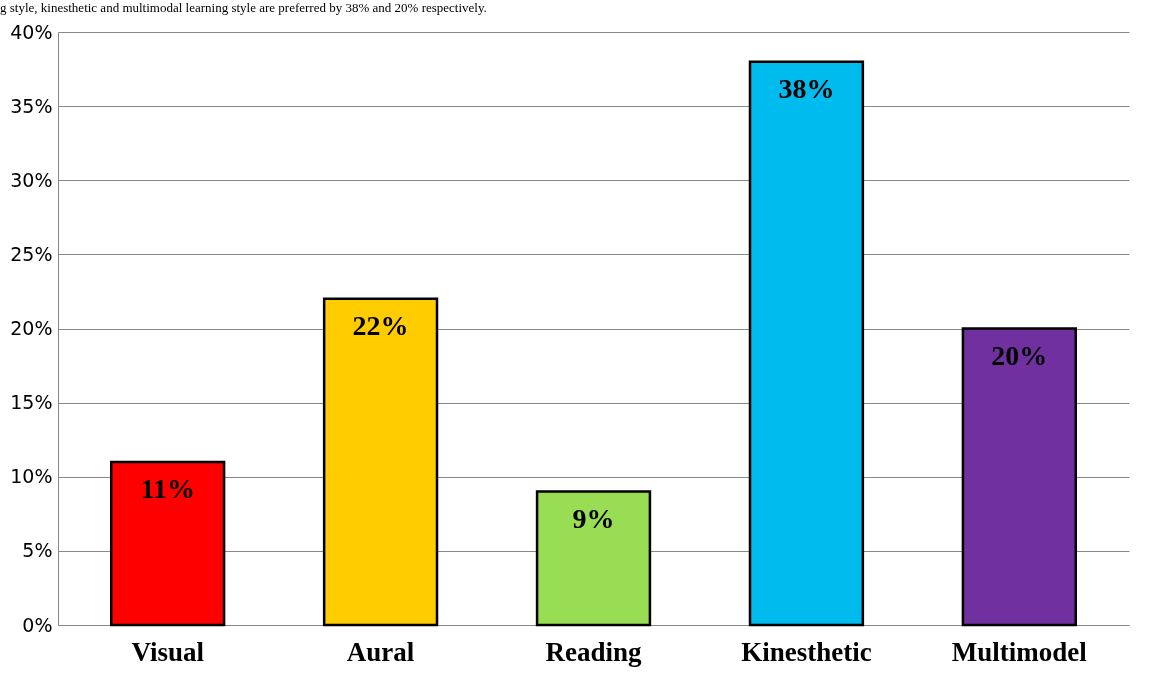 This screenshot has height=676, width=1158. Describe the element at coordinates (31, 105) in the screenshot. I see `y-tick-label: 35%` at that location.